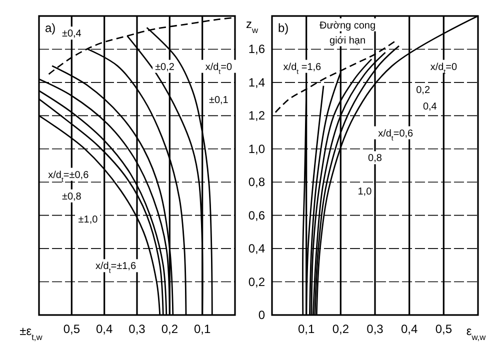 The height and width of the screenshot is (347, 504). Describe the element at coordinates (257, 149) in the screenshot. I see `y-tick-label: 1,0` at that location.